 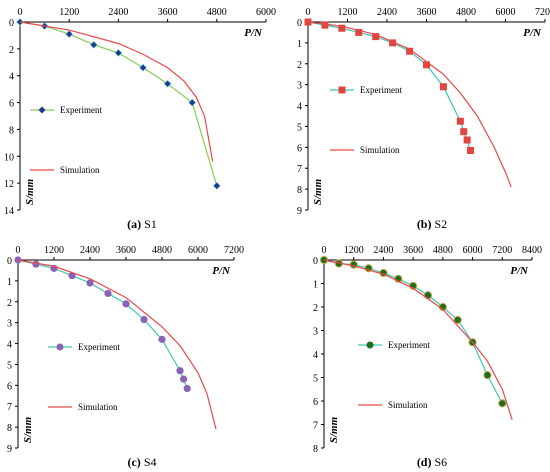 What do you see at coordinates (439, 224) in the screenshot?
I see `caption-name: S2` at bounding box center [439, 224].